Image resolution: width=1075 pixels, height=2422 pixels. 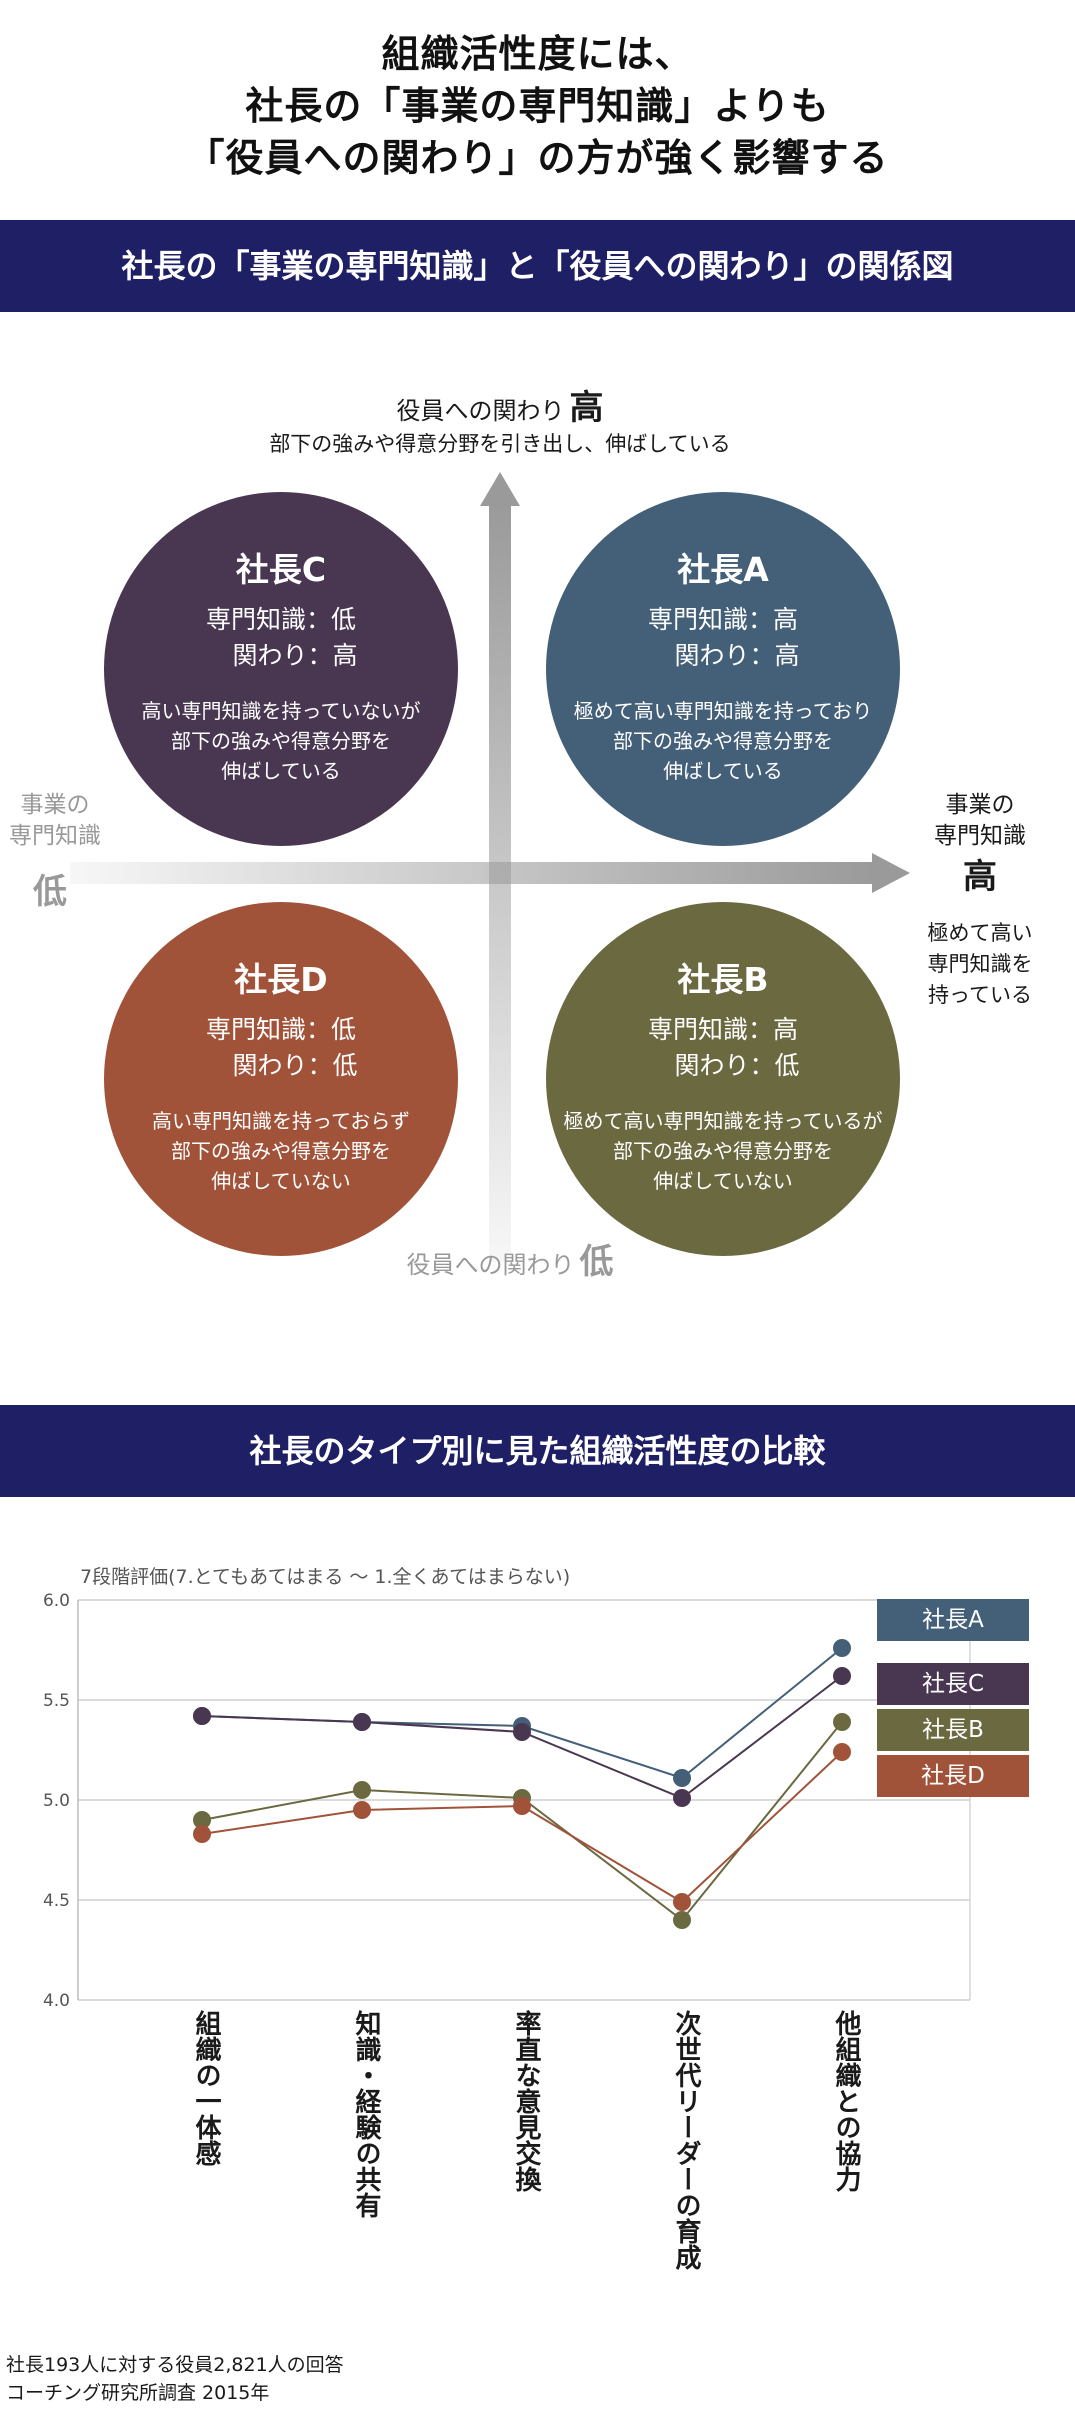 I want to click on quadrant-c-desc1: 高い専門知識を持っていないが, so click(x=281, y=711).